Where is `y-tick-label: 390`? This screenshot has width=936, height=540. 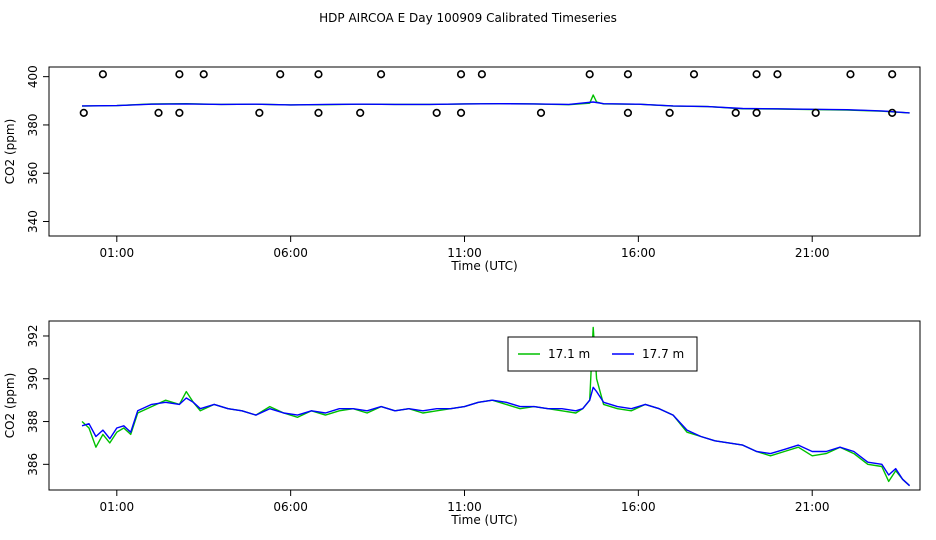
y-tick-label: 390 is located at coordinates (33, 378).